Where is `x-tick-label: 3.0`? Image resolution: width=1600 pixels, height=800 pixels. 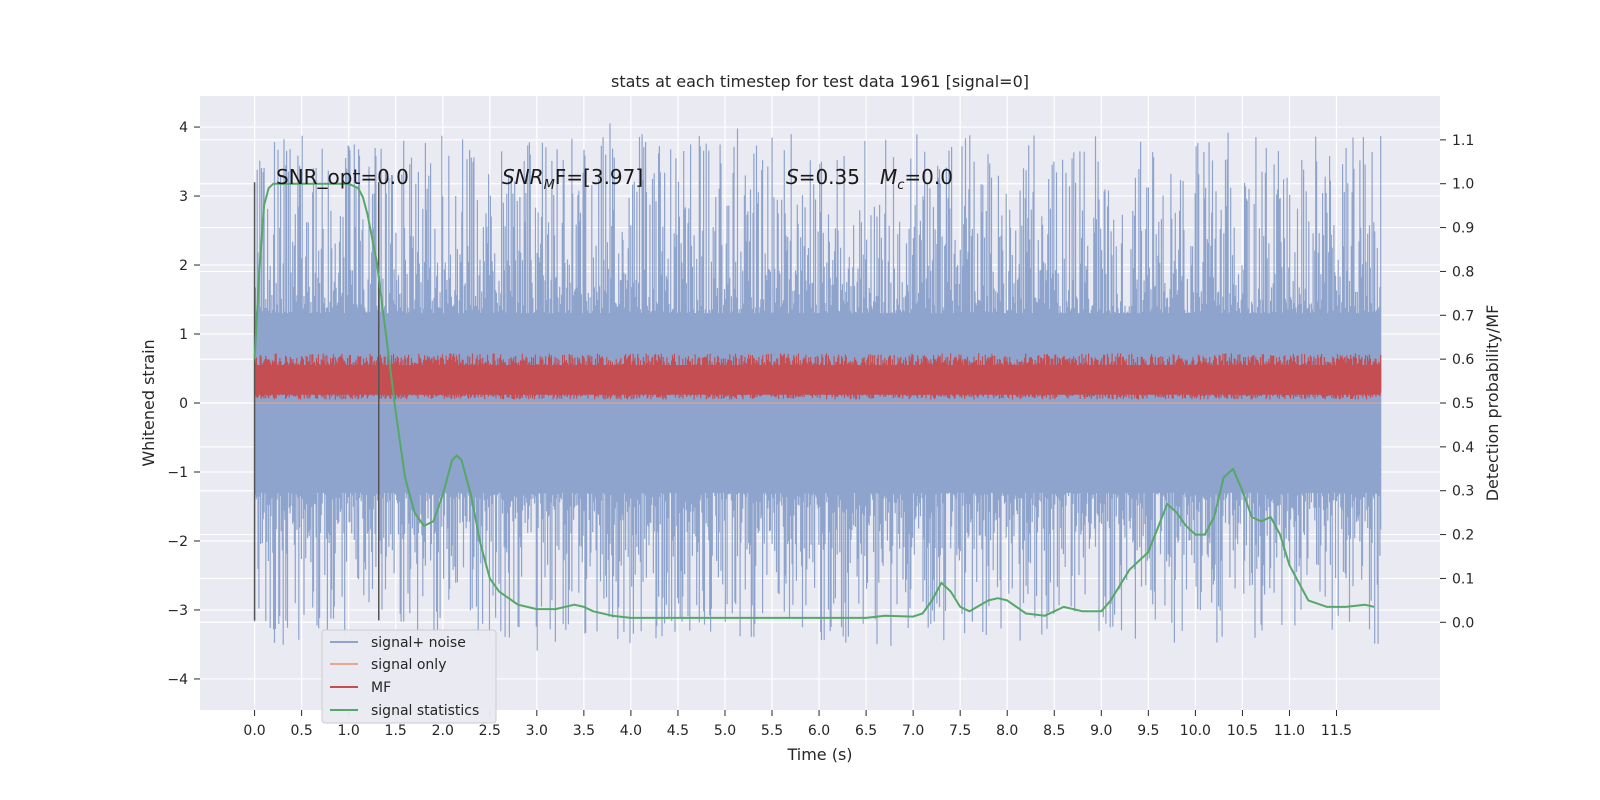 x-tick-label: 3.0 is located at coordinates (537, 731).